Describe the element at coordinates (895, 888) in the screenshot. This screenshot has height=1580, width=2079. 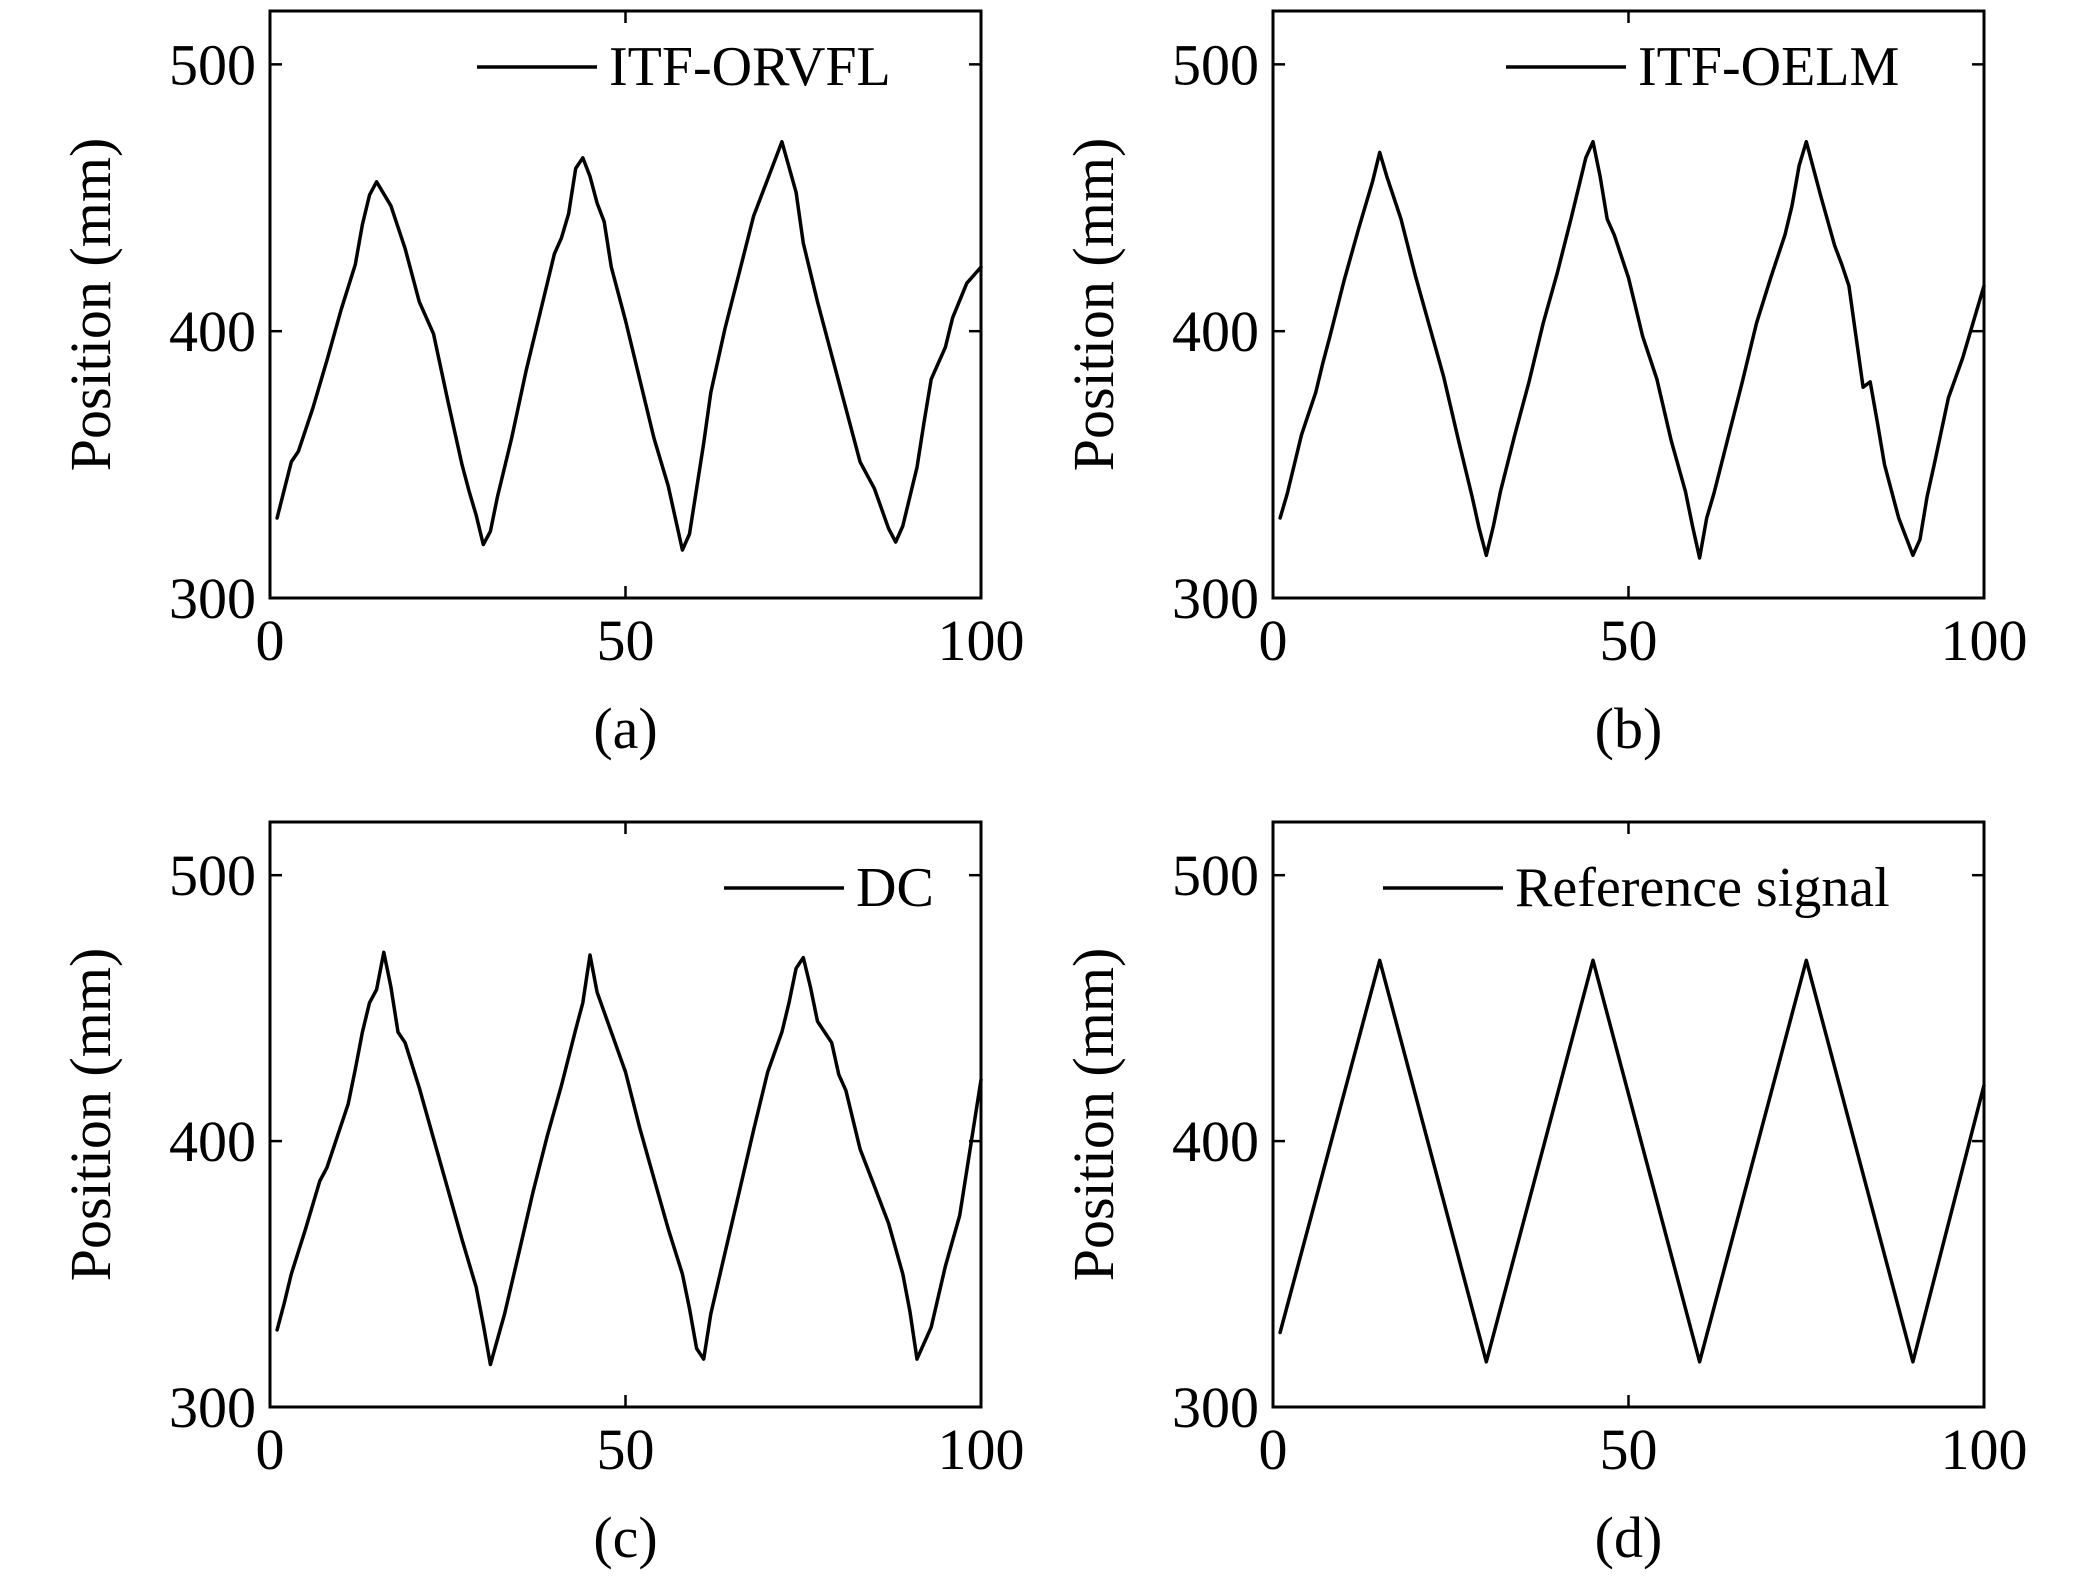
I see `legend-label: DC` at that location.